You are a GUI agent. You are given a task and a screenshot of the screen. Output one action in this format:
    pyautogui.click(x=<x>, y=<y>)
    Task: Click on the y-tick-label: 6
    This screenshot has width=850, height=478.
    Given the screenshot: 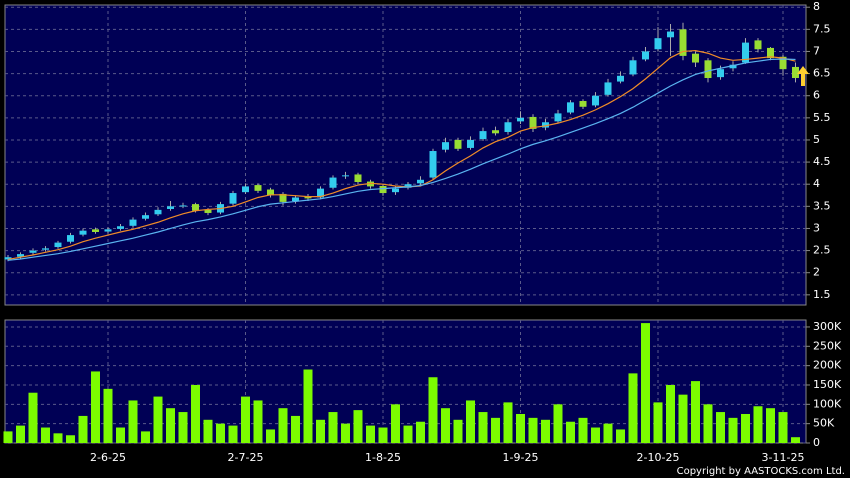 What is the action you would take?
    pyautogui.click(x=816, y=95)
    